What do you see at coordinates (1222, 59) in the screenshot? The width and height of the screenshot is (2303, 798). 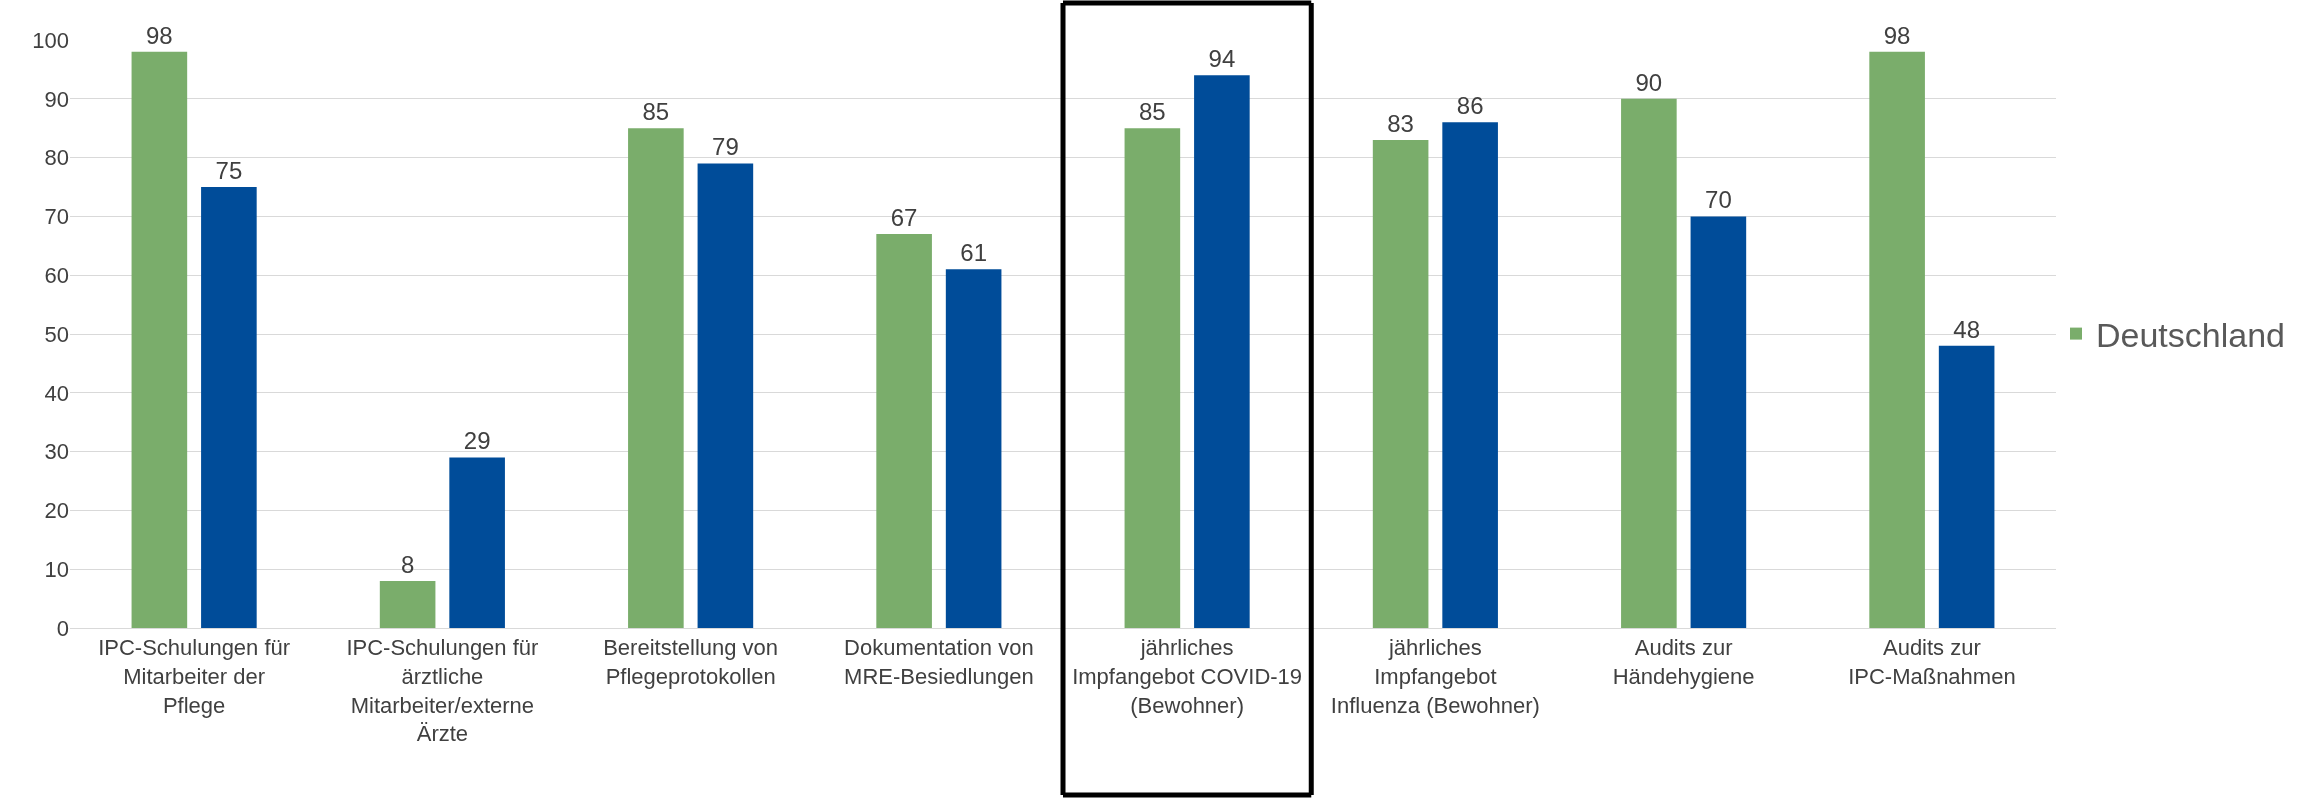 I see `data-label: 94` at bounding box center [1222, 59].